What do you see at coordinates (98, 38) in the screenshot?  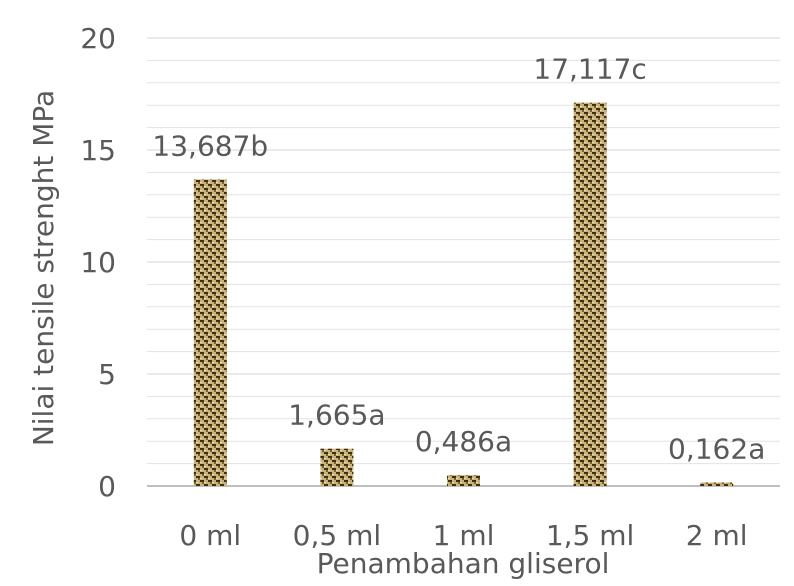 I see `y-tick-label: 20` at bounding box center [98, 38].